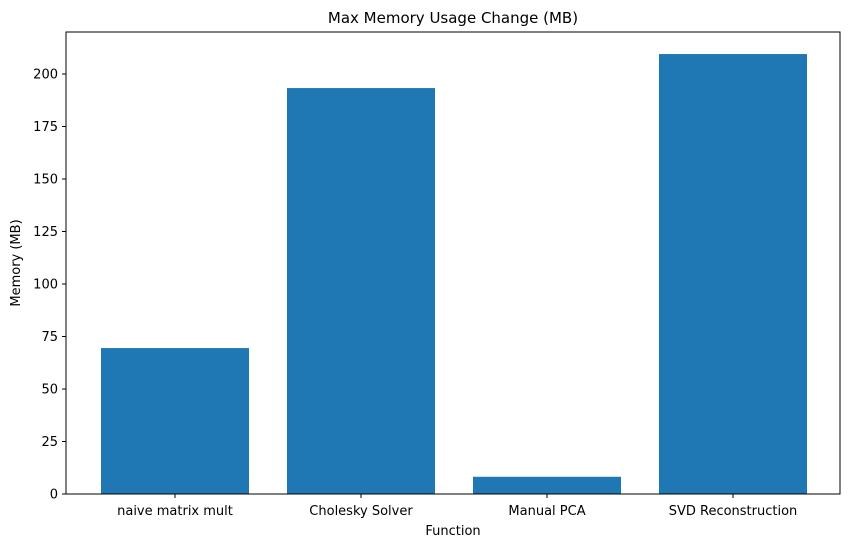 The height and width of the screenshot is (547, 850). Describe the element at coordinates (453, 18) in the screenshot. I see `chart-title: Max Memory Usage Change (MB)` at that location.